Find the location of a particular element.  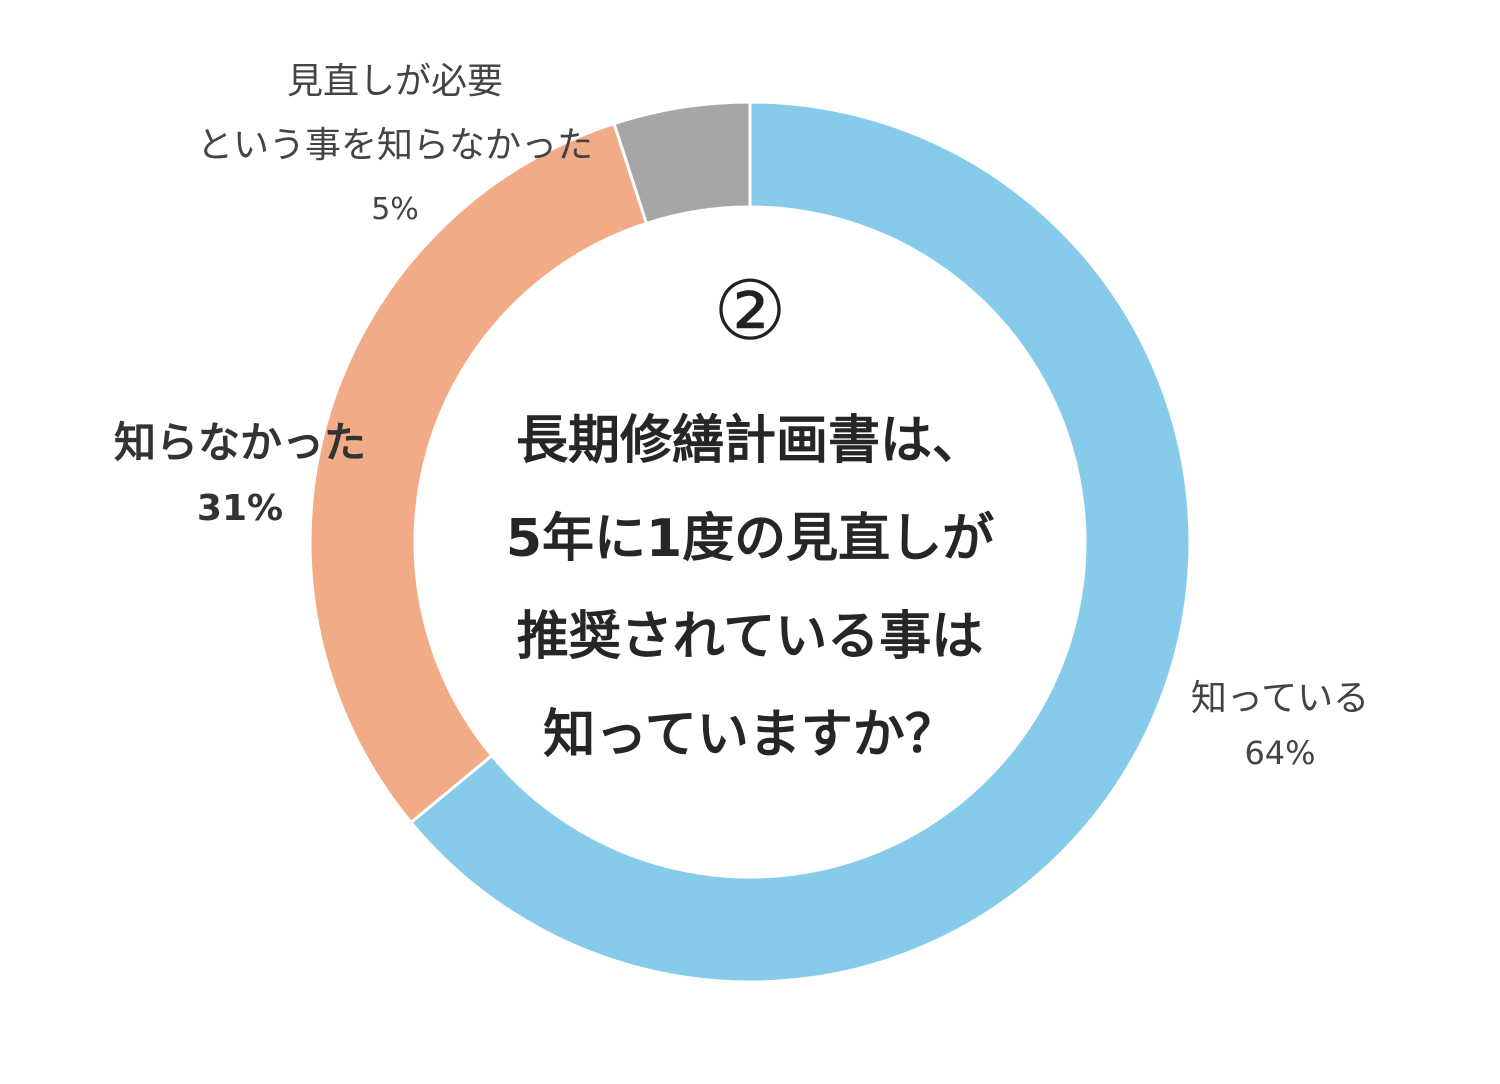

slice-review is located at coordinates (682, 163).